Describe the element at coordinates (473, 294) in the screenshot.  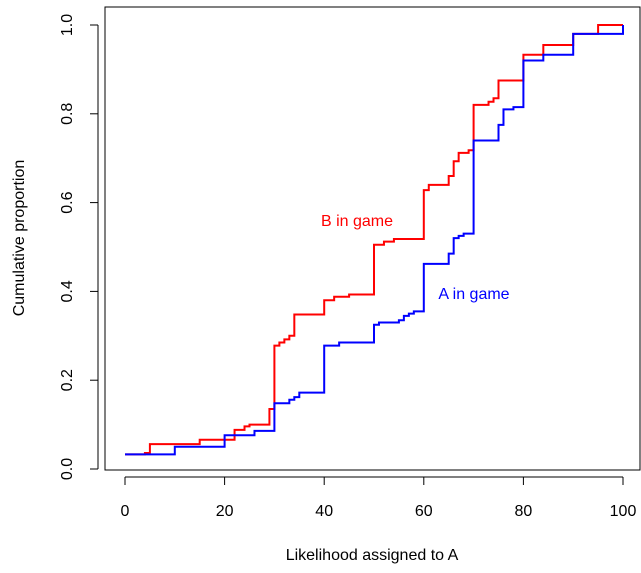
I see `series-annotation: A in game` at that location.